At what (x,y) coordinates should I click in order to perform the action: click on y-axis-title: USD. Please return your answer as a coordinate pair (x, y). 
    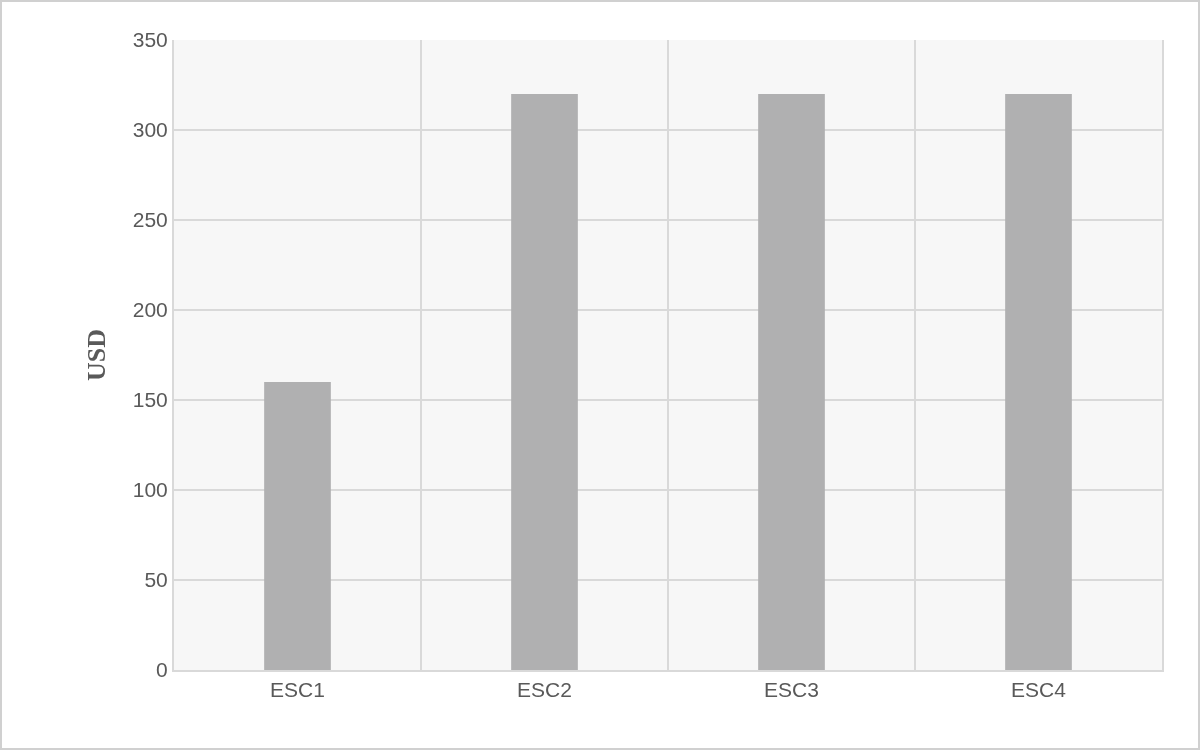
    Looking at the image, I should click on (96, 355).